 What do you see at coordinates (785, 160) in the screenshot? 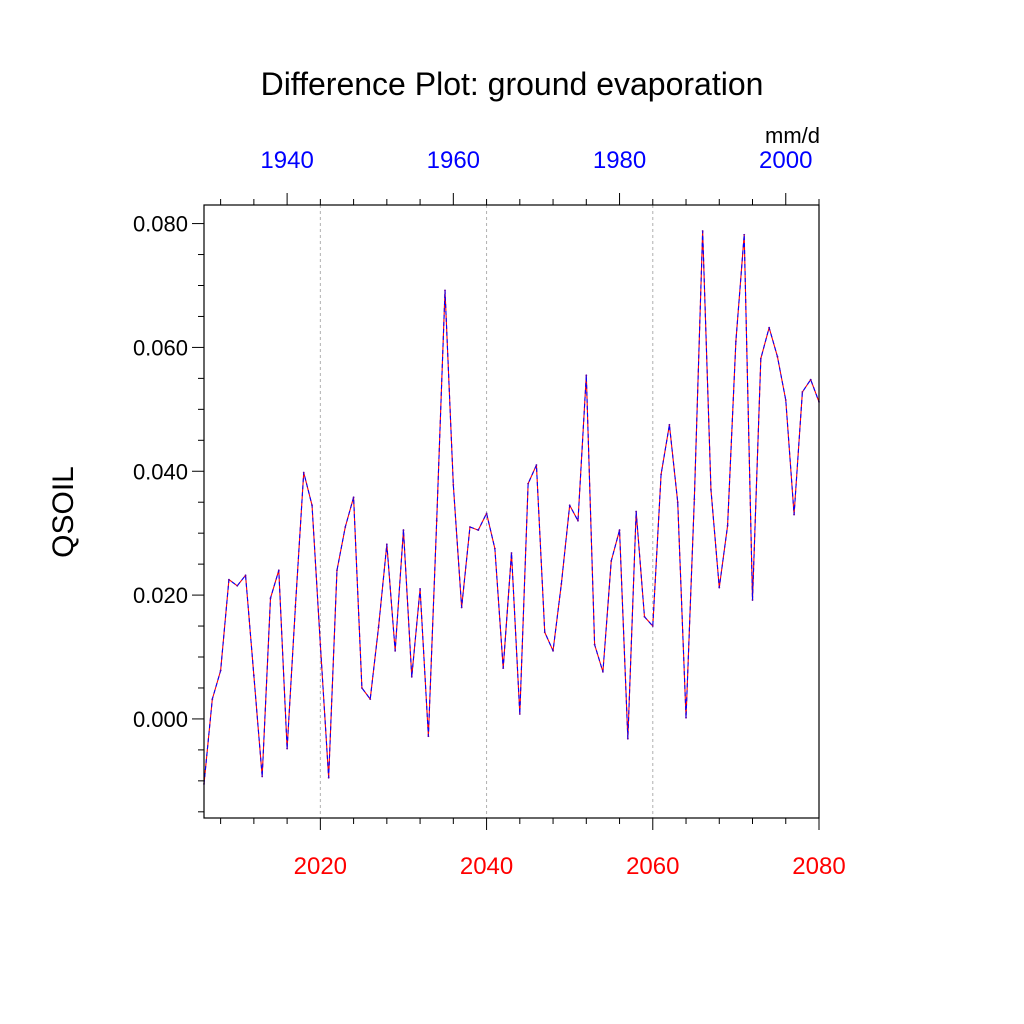
I see `top-tick-label: 2000` at bounding box center [785, 160].